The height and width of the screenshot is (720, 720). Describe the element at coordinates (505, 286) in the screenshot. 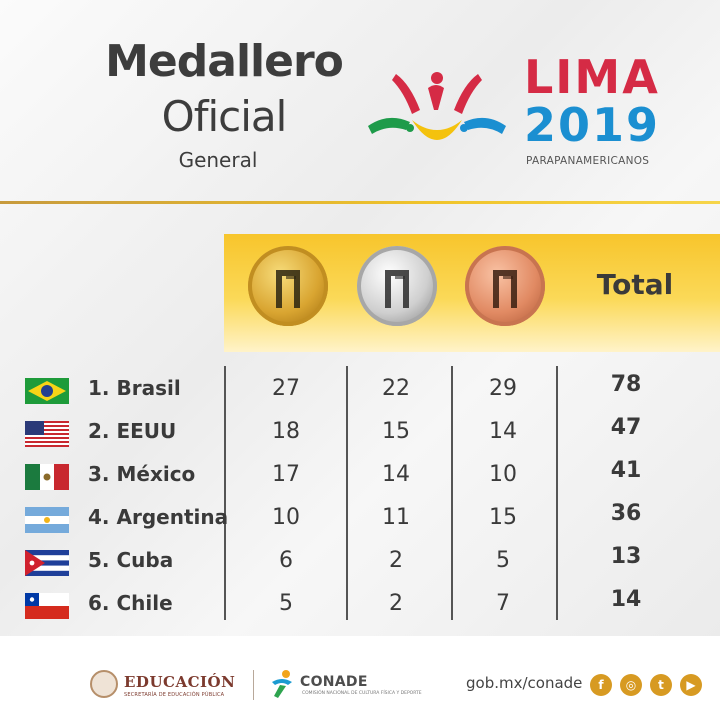

I see `bronze-medal-icon` at that location.